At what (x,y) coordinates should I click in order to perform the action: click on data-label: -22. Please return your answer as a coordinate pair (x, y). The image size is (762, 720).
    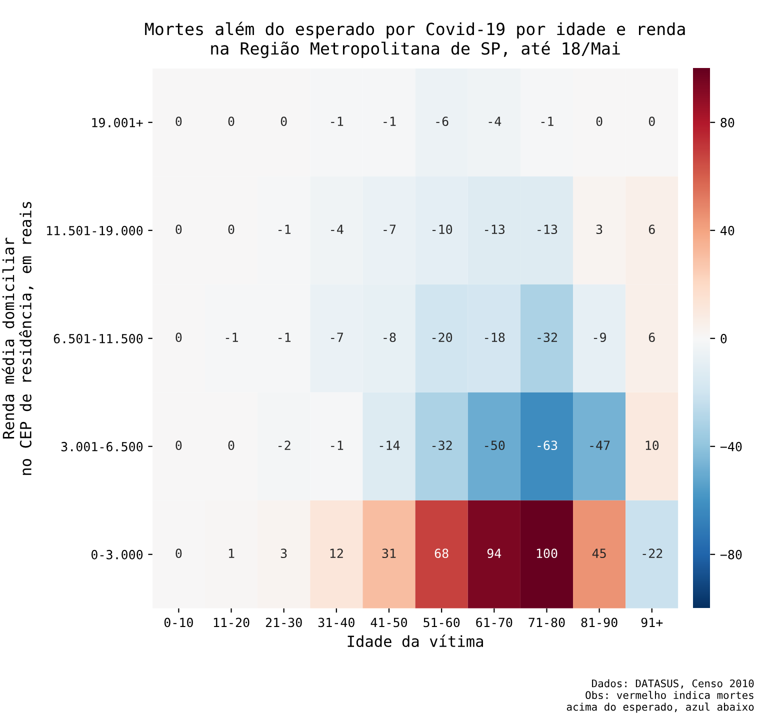
    Looking at the image, I should click on (652, 553).